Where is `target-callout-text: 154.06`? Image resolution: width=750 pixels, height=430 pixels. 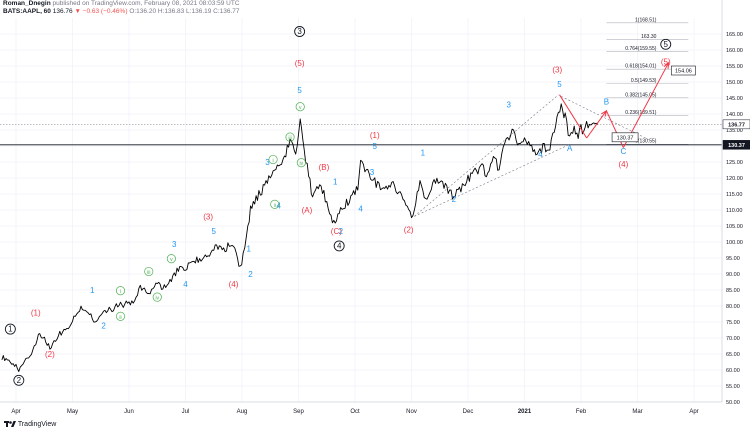 target-callout-text: 154.06 is located at coordinates (683, 72).